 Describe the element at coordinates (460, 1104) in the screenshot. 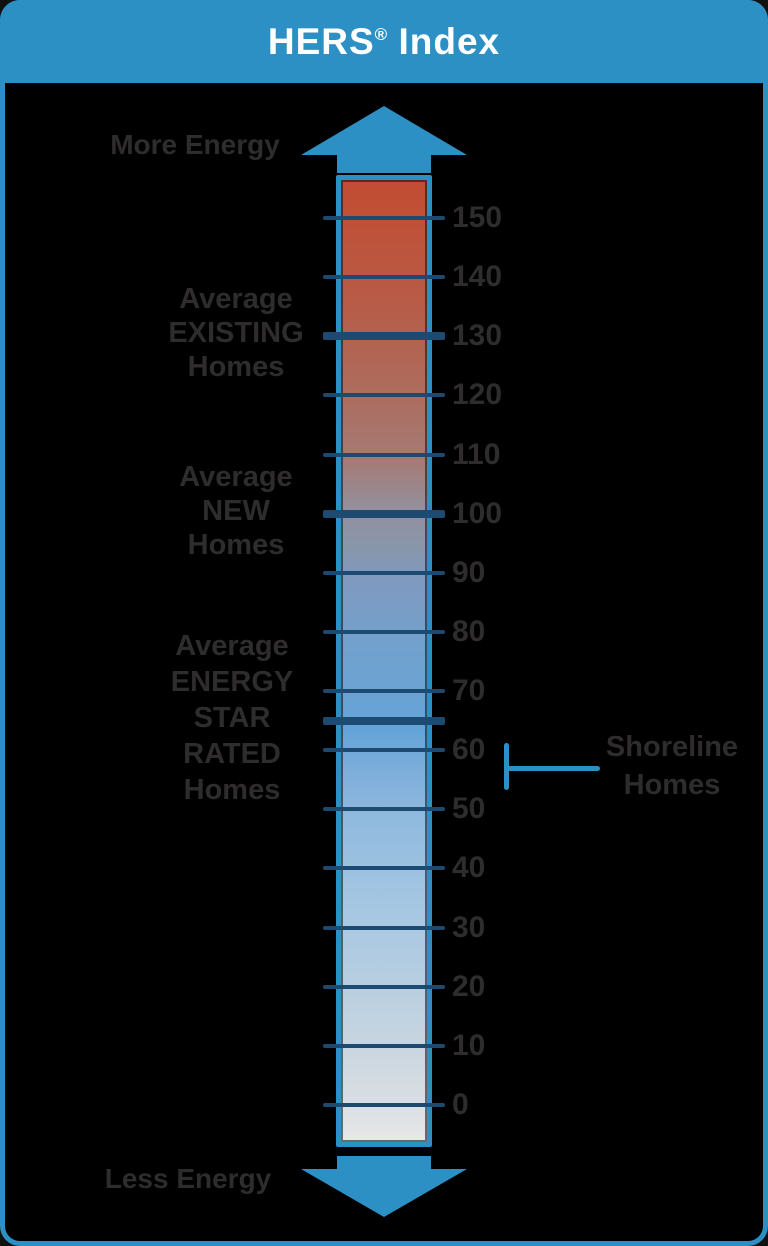

I see `tick-label: 0` at that location.